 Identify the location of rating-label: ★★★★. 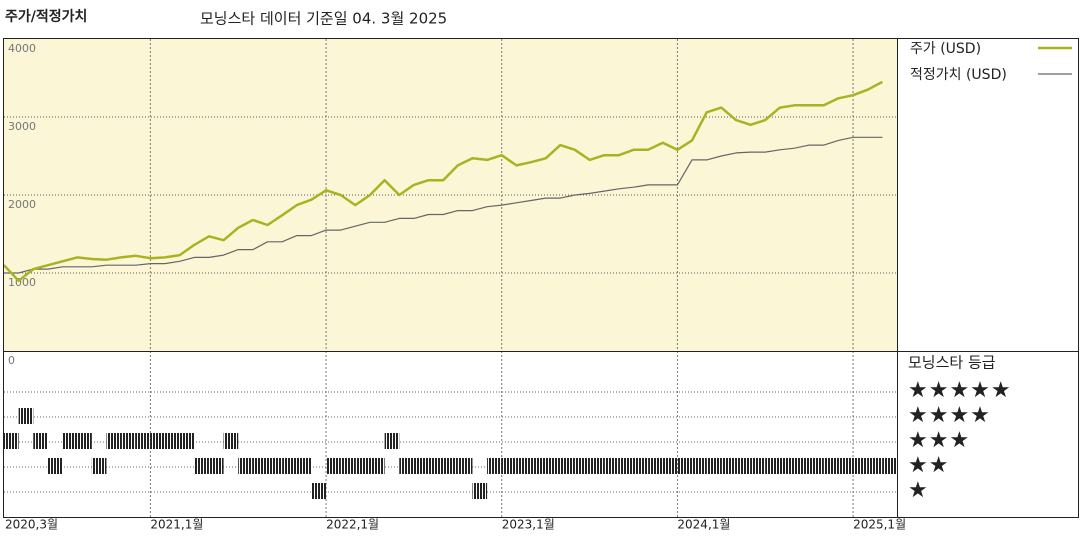
(949, 415).